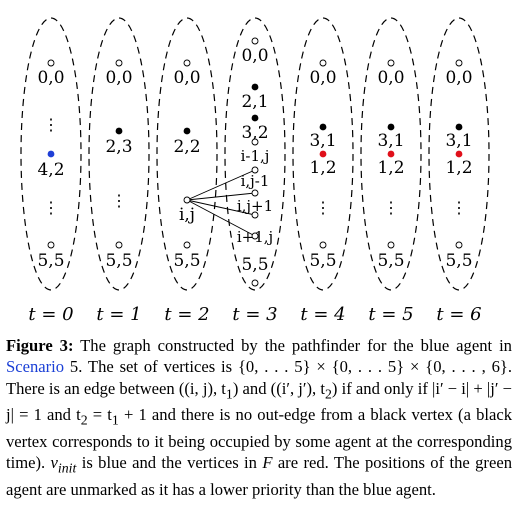 The width and height of the screenshot is (518, 512). What do you see at coordinates (99, 415) in the screenshot?
I see `caption-text: = t` at bounding box center [99, 415].